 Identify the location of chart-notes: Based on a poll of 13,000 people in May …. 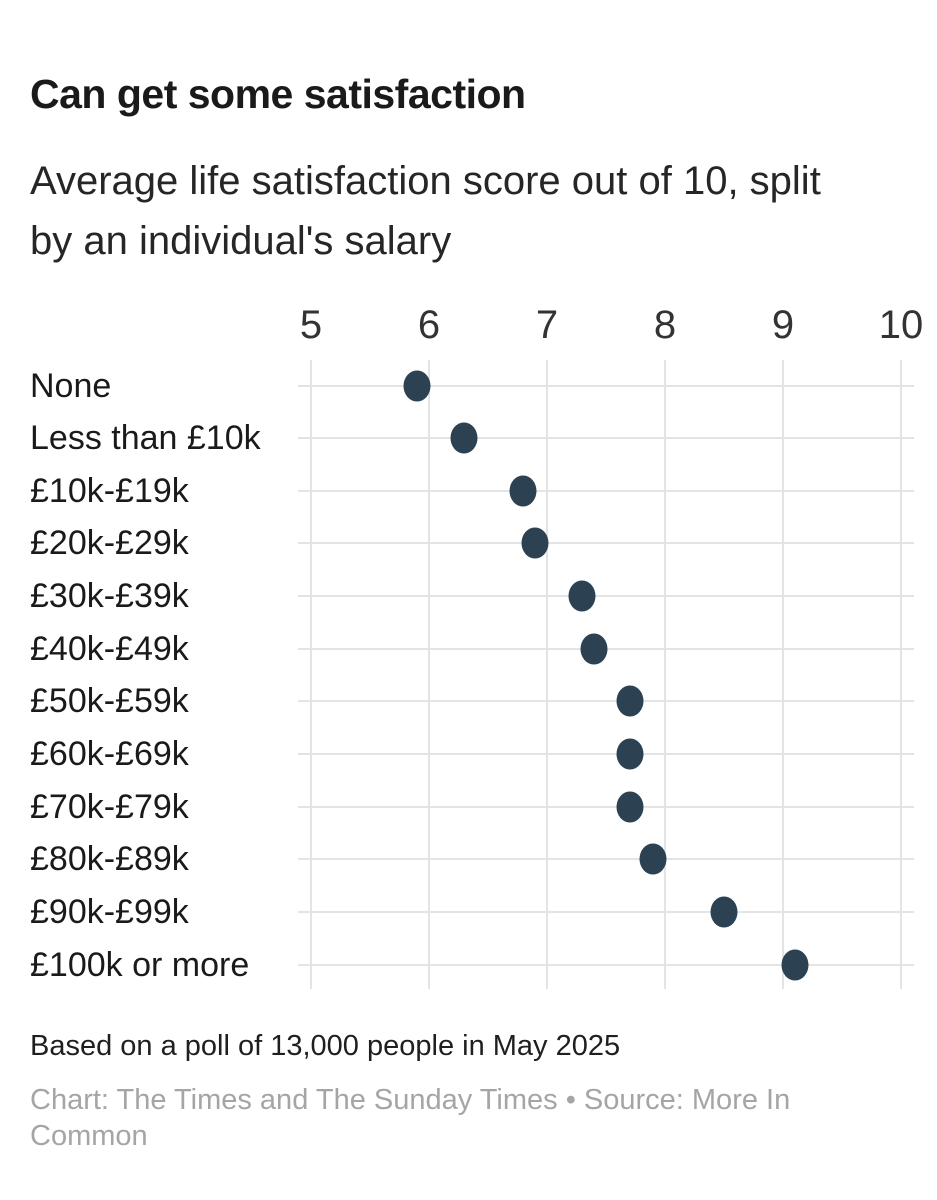
(325, 1046).